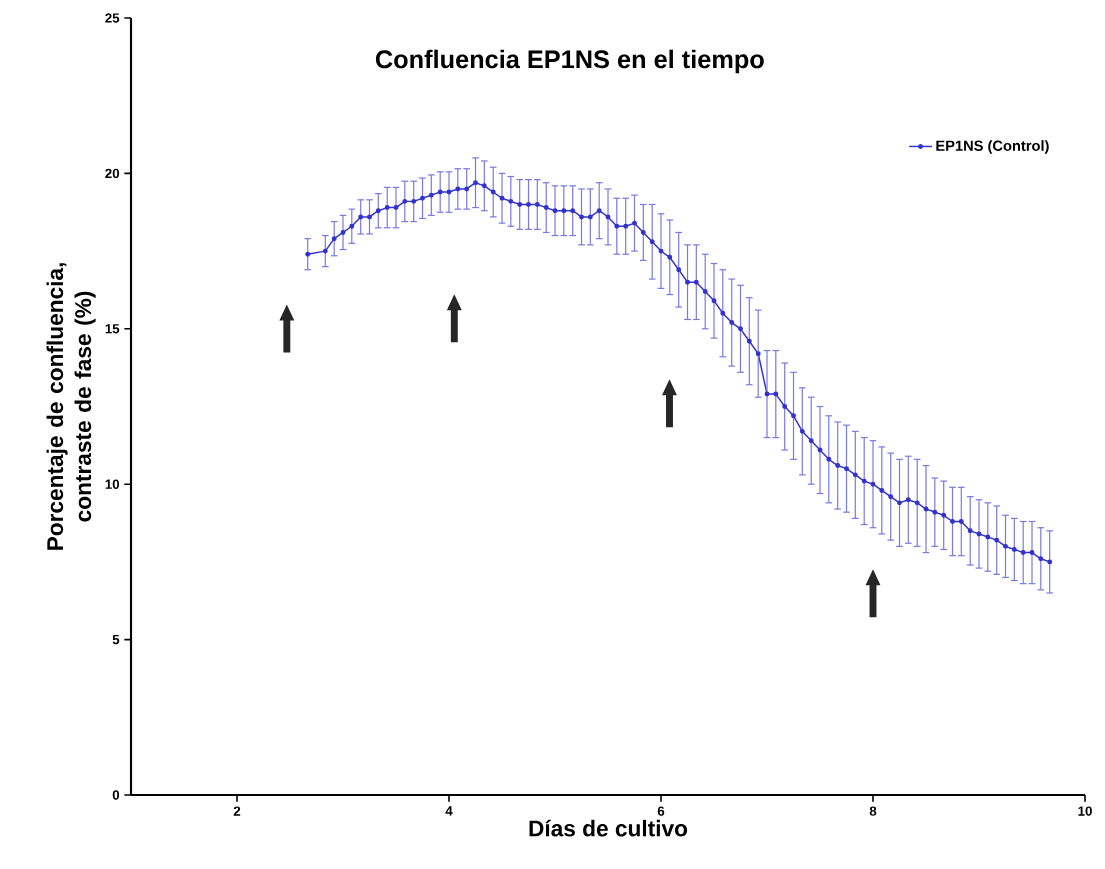 The height and width of the screenshot is (869, 1105). What do you see at coordinates (608, 828) in the screenshot?
I see `x-axis-title: Días de cultivo` at bounding box center [608, 828].